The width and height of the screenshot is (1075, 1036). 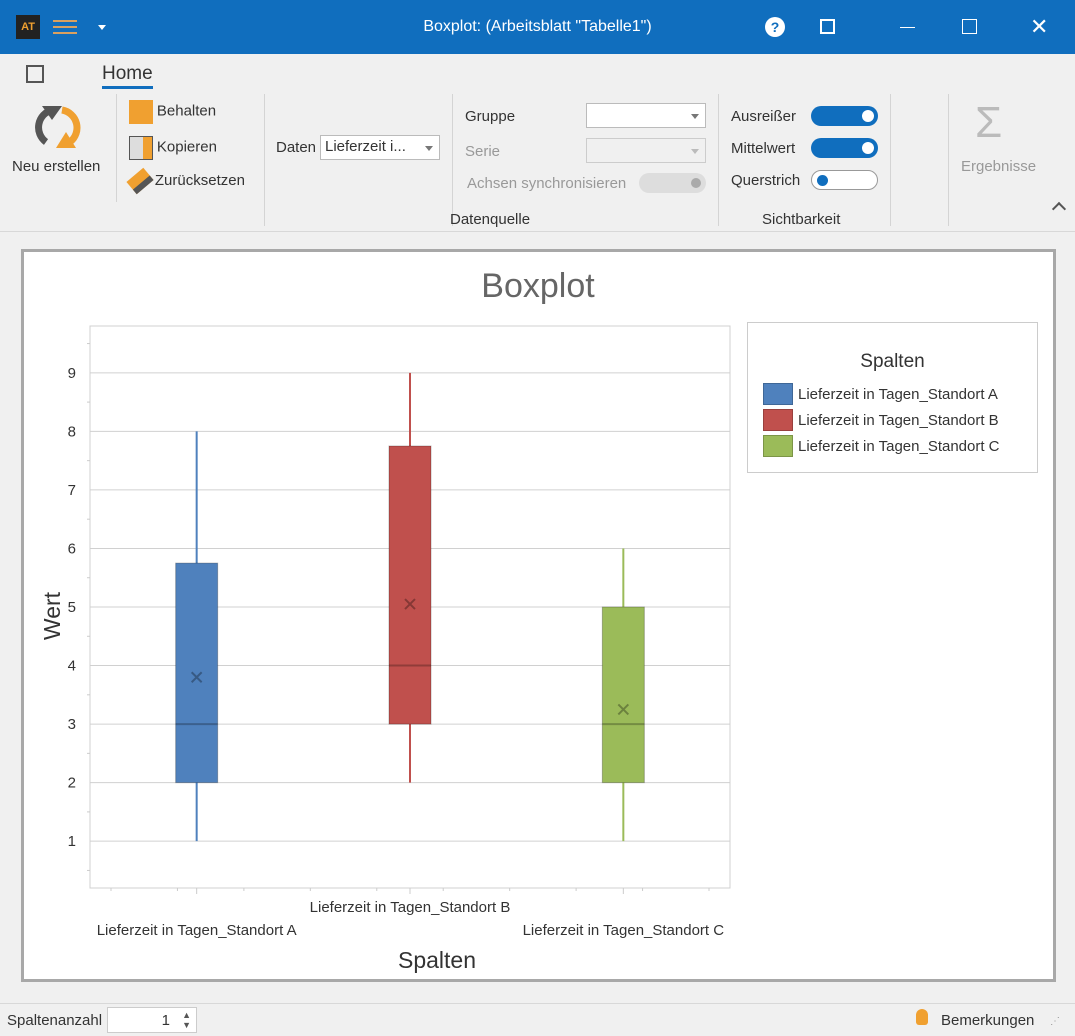 What do you see at coordinates (165, 1020) in the screenshot?
I see `columns-value: 1` at bounding box center [165, 1020].